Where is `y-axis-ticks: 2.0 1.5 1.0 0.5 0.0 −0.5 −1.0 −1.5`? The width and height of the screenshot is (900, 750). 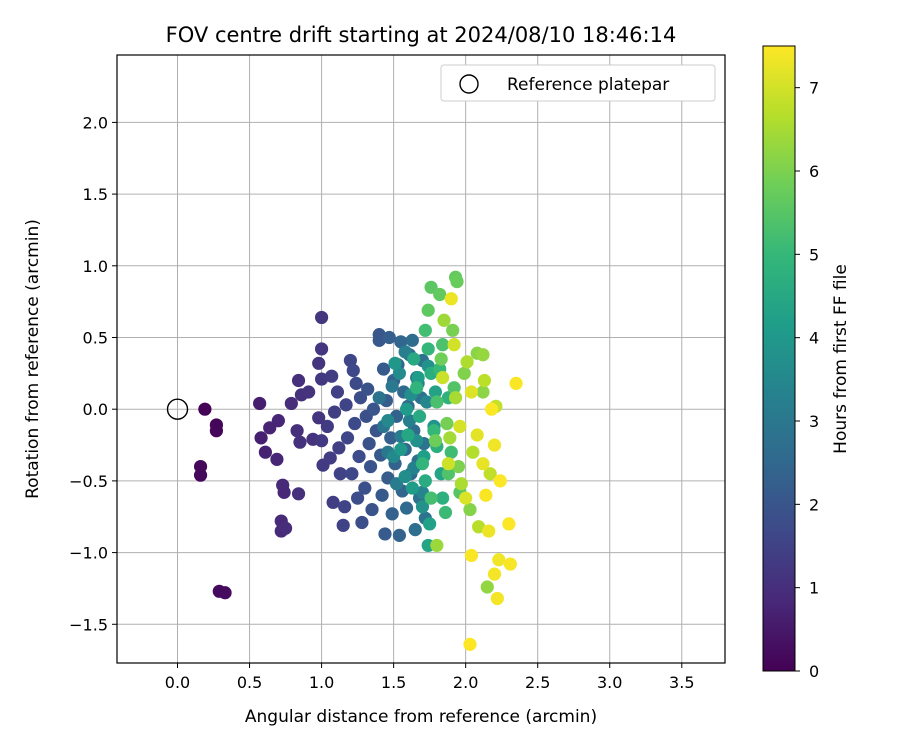 y-axis-ticks: 2.0 1.5 1.0 0.5 0.0 −0.5 −1.0 −1.5 is located at coordinates (93, 373).